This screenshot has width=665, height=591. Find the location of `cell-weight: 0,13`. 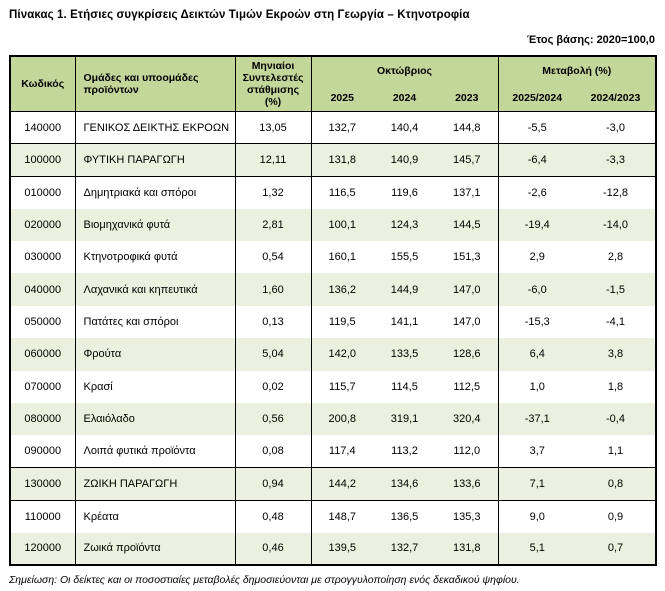

cell-weight: 0,13 is located at coordinates (273, 322).